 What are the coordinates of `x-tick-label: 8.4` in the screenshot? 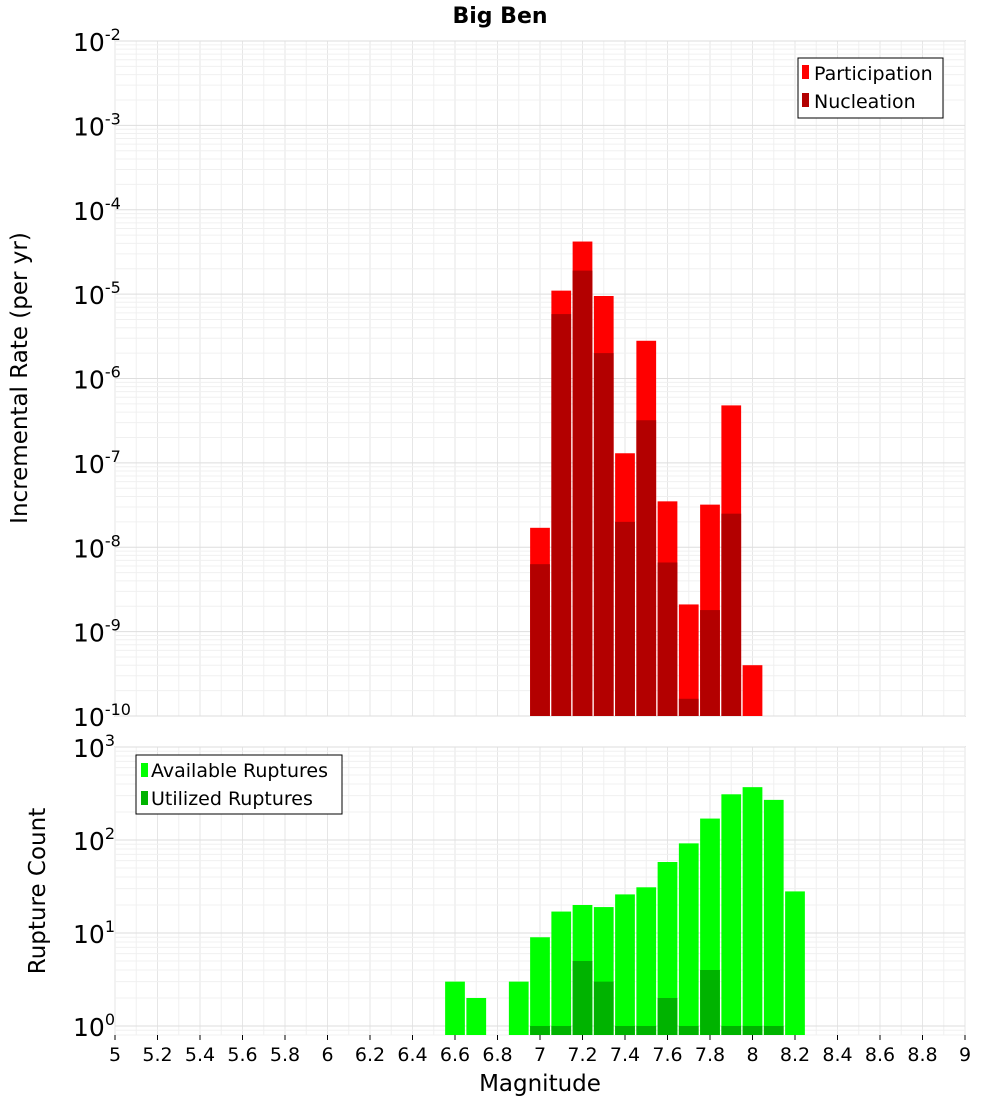 It's located at (837, 1055).